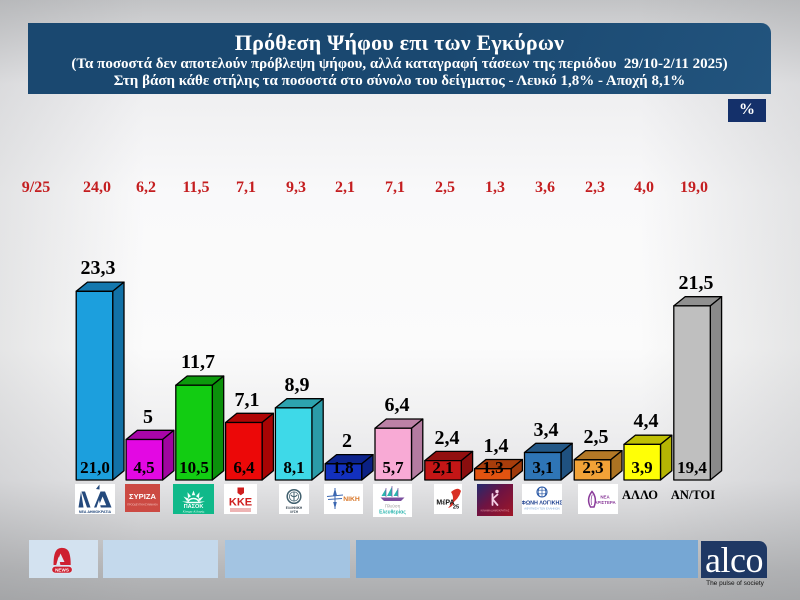 Image resolution: width=800 pixels, height=600 pixels. What do you see at coordinates (142, 496) in the screenshot?
I see `svg-text: ΣΥΡΙΖΑ` at bounding box center [142, 496].